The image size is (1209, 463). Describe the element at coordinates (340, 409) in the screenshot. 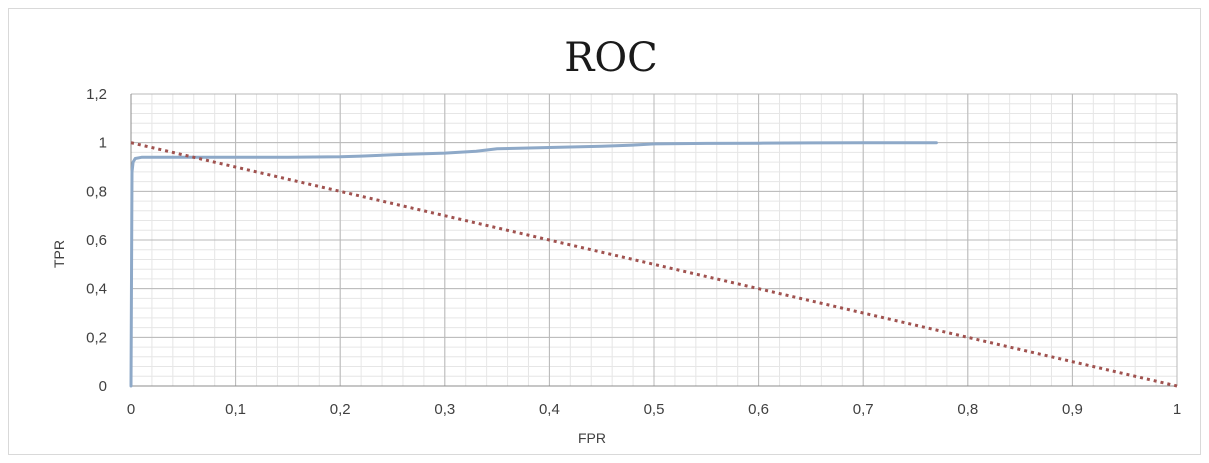

I see `x-tick-label: 0,2` at that location.